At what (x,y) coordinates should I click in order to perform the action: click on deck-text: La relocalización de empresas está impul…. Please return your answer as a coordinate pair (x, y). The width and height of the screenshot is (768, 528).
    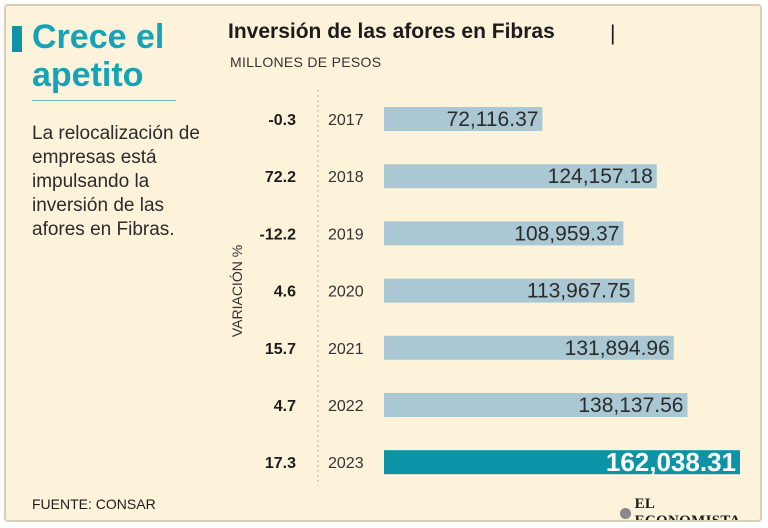
    Looking at the image, I should click on (116, 181).